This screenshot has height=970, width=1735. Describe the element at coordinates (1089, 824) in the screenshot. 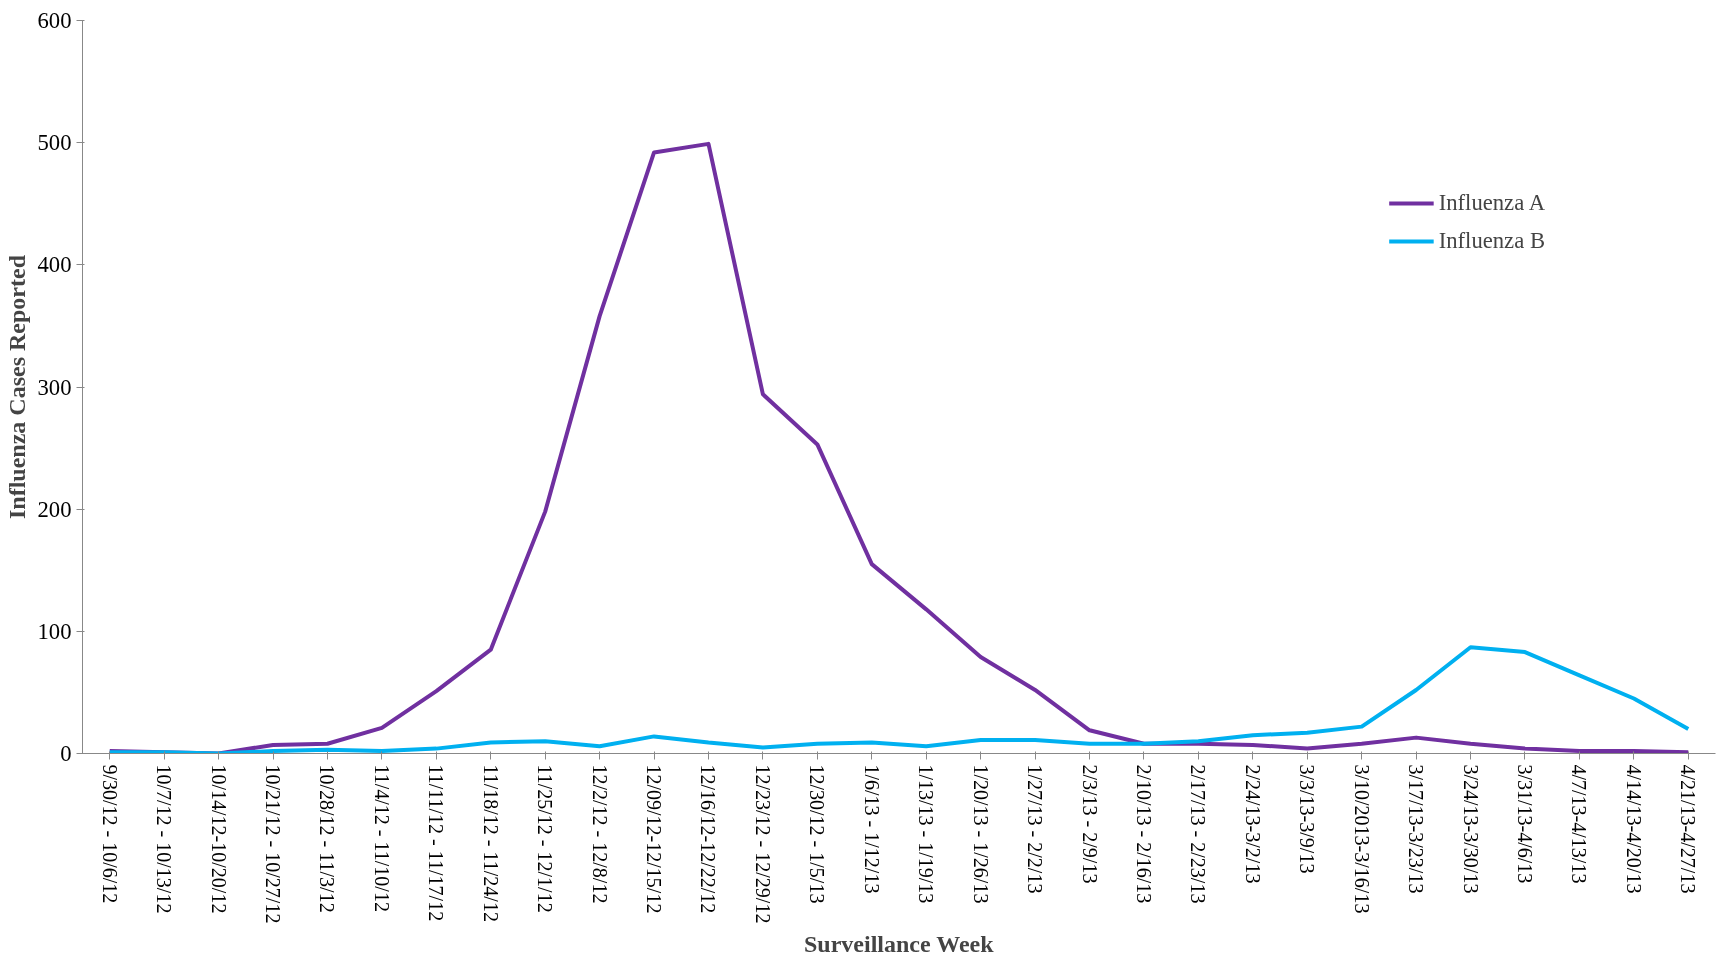

I see `x-tick-label: 2/3/13 - 2/9/13` at that location.